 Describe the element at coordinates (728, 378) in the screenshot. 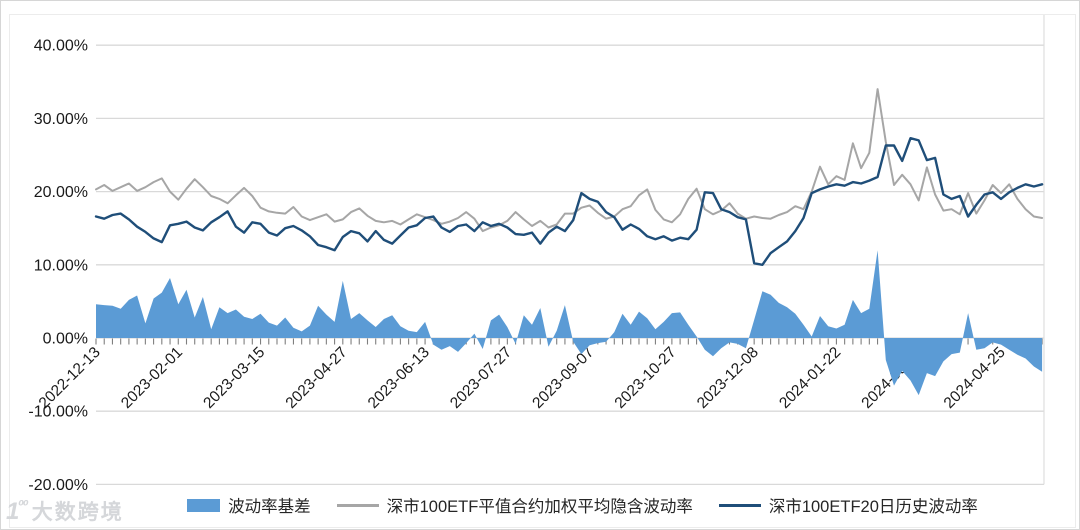

I see `x-tick-label: 2023-12-08` at that location.